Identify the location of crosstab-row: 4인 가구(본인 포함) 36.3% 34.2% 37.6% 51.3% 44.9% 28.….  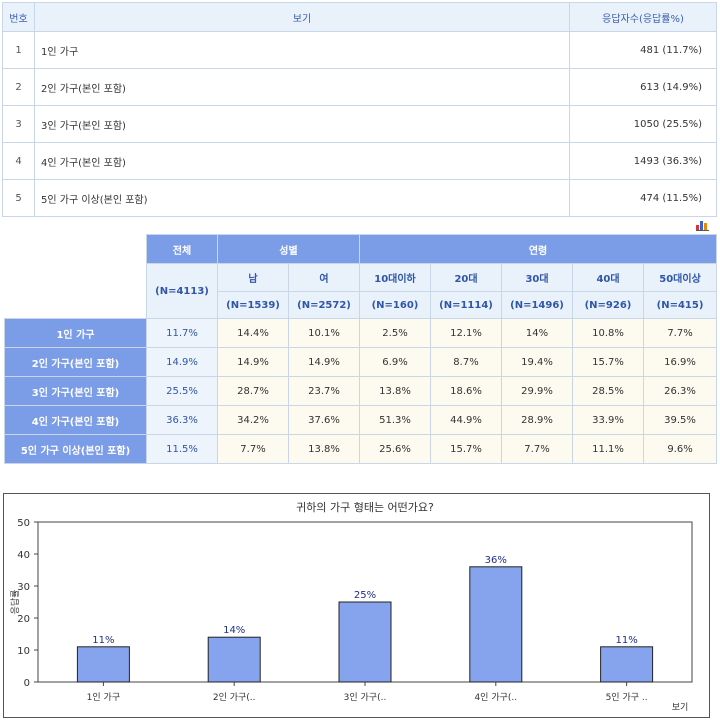
(361, 420).